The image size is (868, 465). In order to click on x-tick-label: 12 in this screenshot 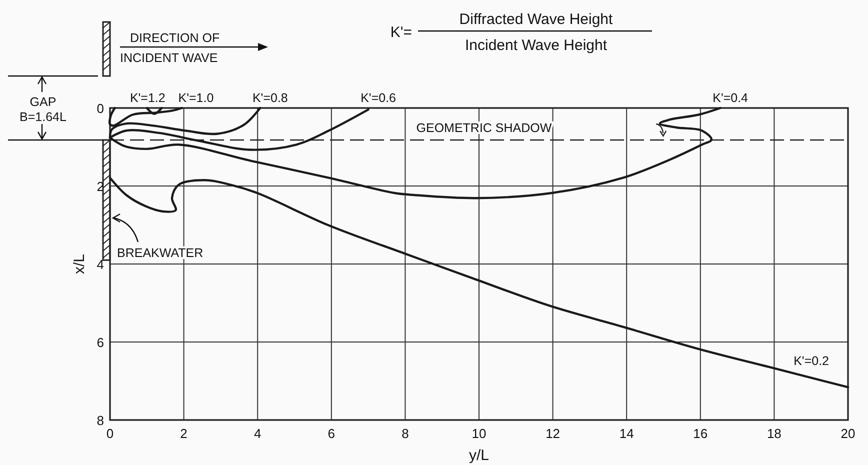, I will do `click(553, 433)`.